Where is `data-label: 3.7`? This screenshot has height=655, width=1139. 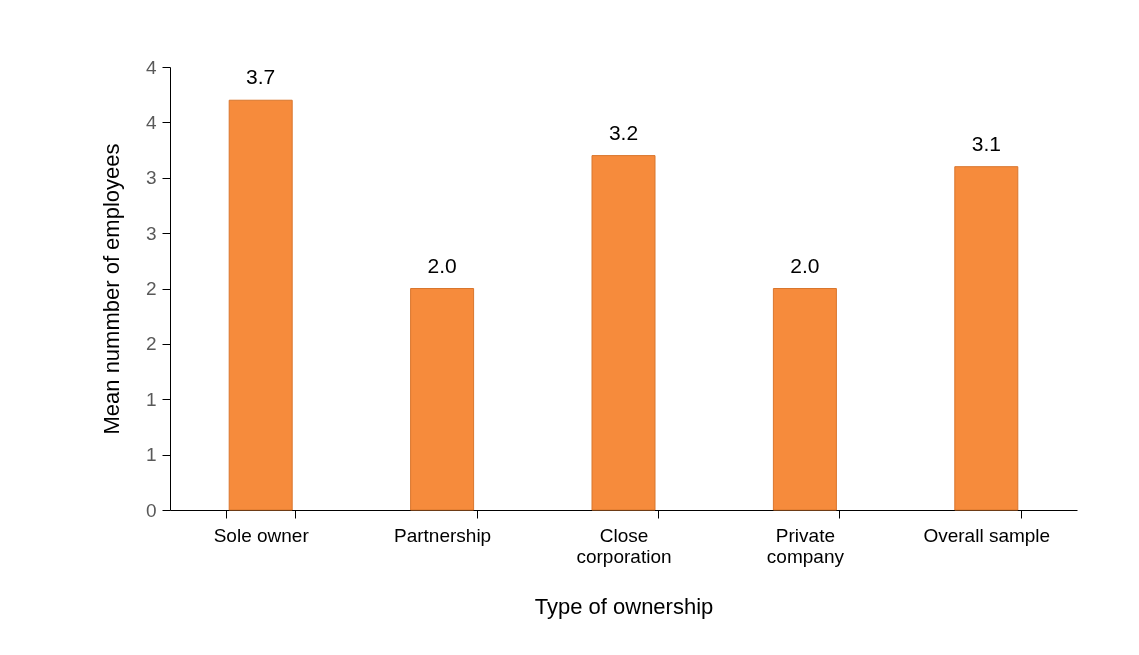
data-label: 3.7 is located at coordinates (261, 77).